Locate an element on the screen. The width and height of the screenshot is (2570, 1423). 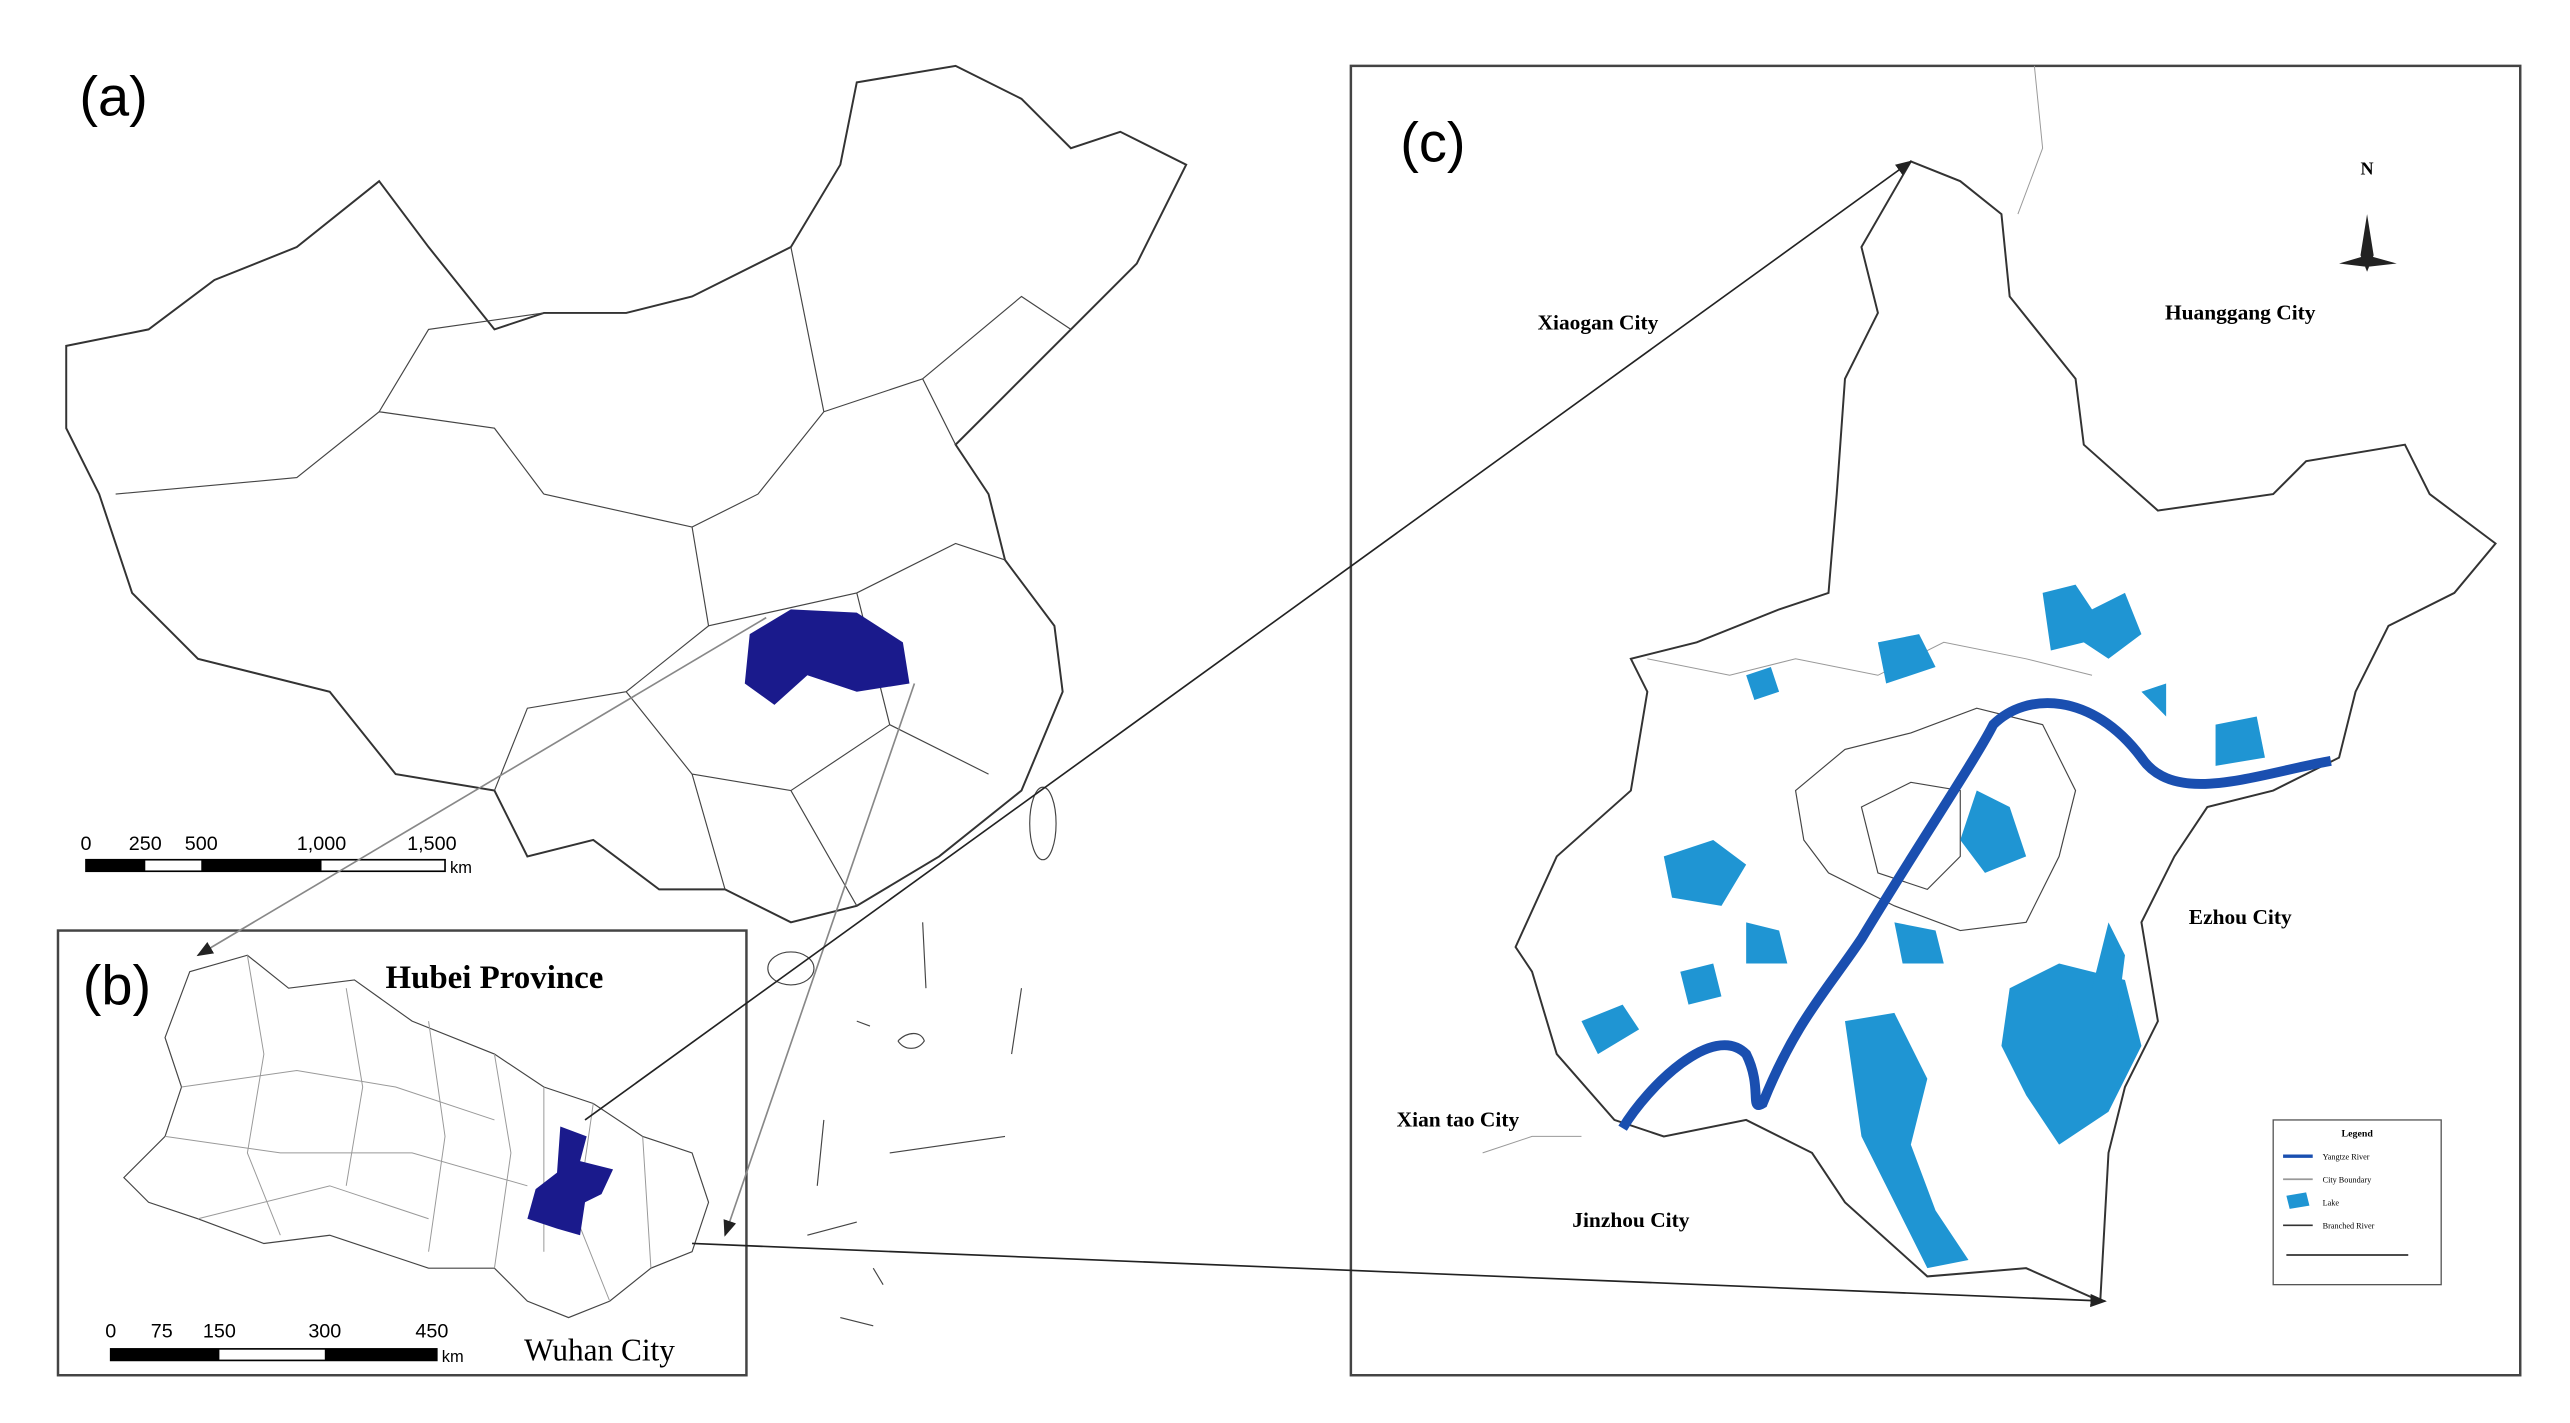
legend-item: Yangtze River is located at coordinates (2346, 1156).